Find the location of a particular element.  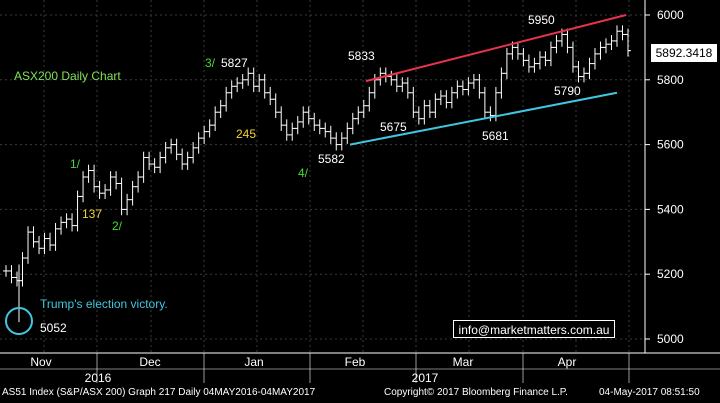

chart-annotation: 1/ is located at coordinates (75, 164).